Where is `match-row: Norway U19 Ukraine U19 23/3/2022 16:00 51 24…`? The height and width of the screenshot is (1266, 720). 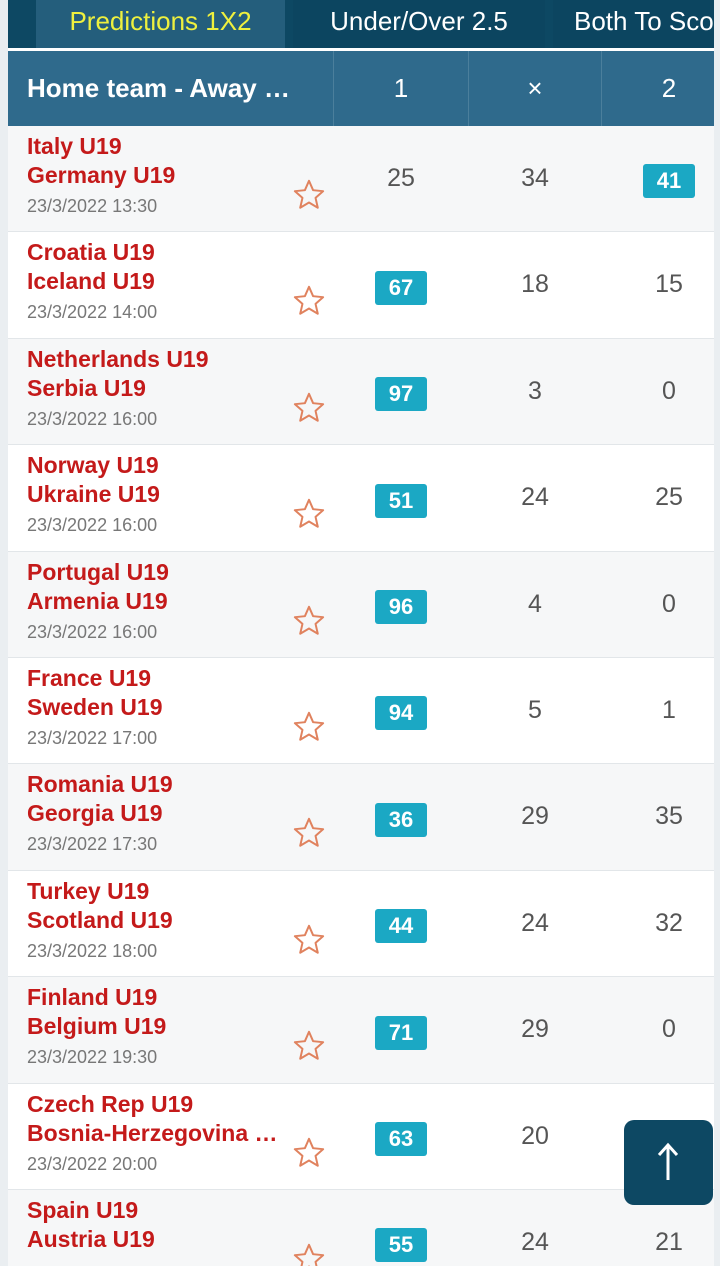
match-row: Norway U19 Ukraine U19 23/3/2022 16:00 51 24… is located at coordinates (361, 498).